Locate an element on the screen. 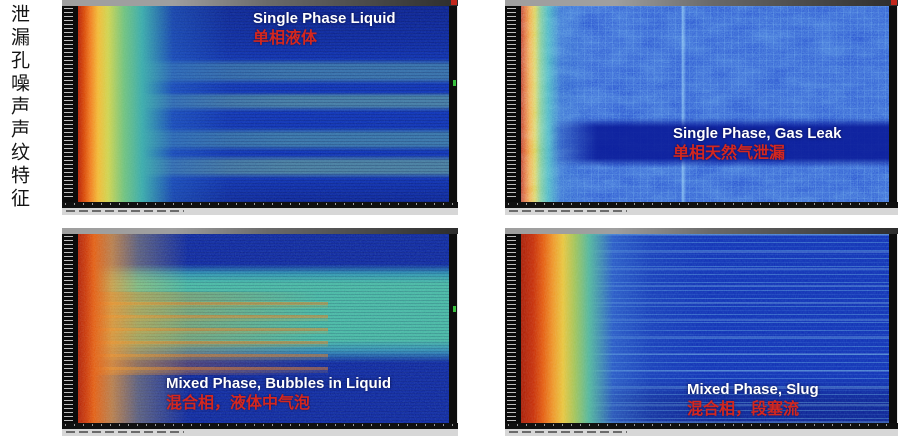 This screenshot has height=436, width=900. panel-label-en: Single Phase, Gas Leak is located at coordinates (757, 133).